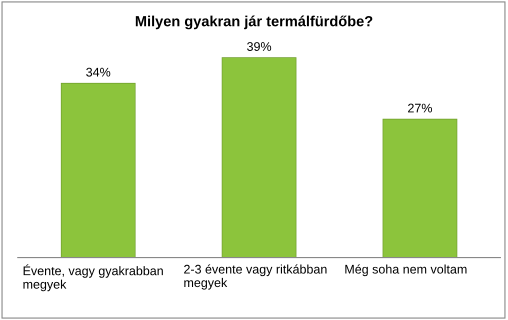  Describe the element at coordinates (405, 270) in the screenshot. I see `x-tick-label: Még soha nem voltam` at that location.